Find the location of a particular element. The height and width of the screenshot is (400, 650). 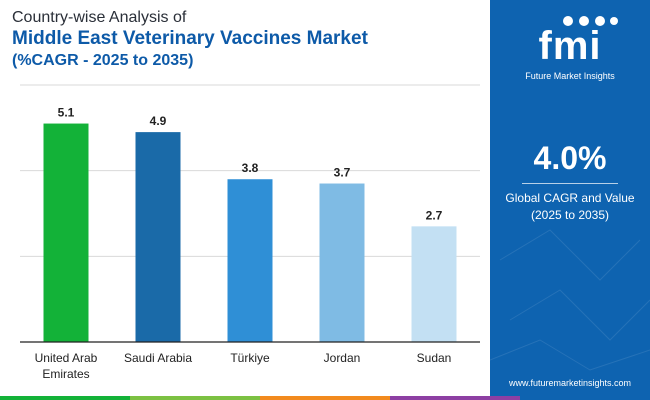

cagr-label-line-2: (2025 to 2035) is located at coordinates (570, 215).